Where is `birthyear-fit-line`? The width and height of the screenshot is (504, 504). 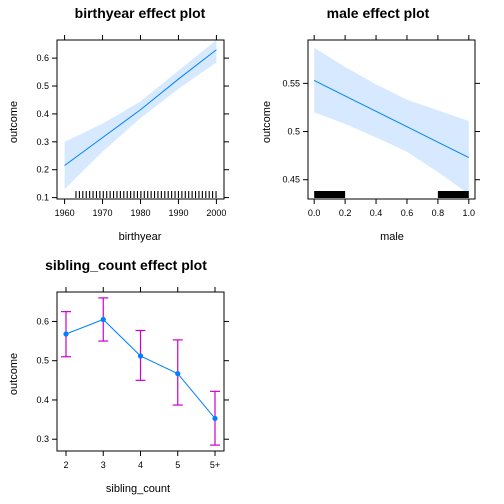
birthyear-fit-line is located at coordinates (140, 107).